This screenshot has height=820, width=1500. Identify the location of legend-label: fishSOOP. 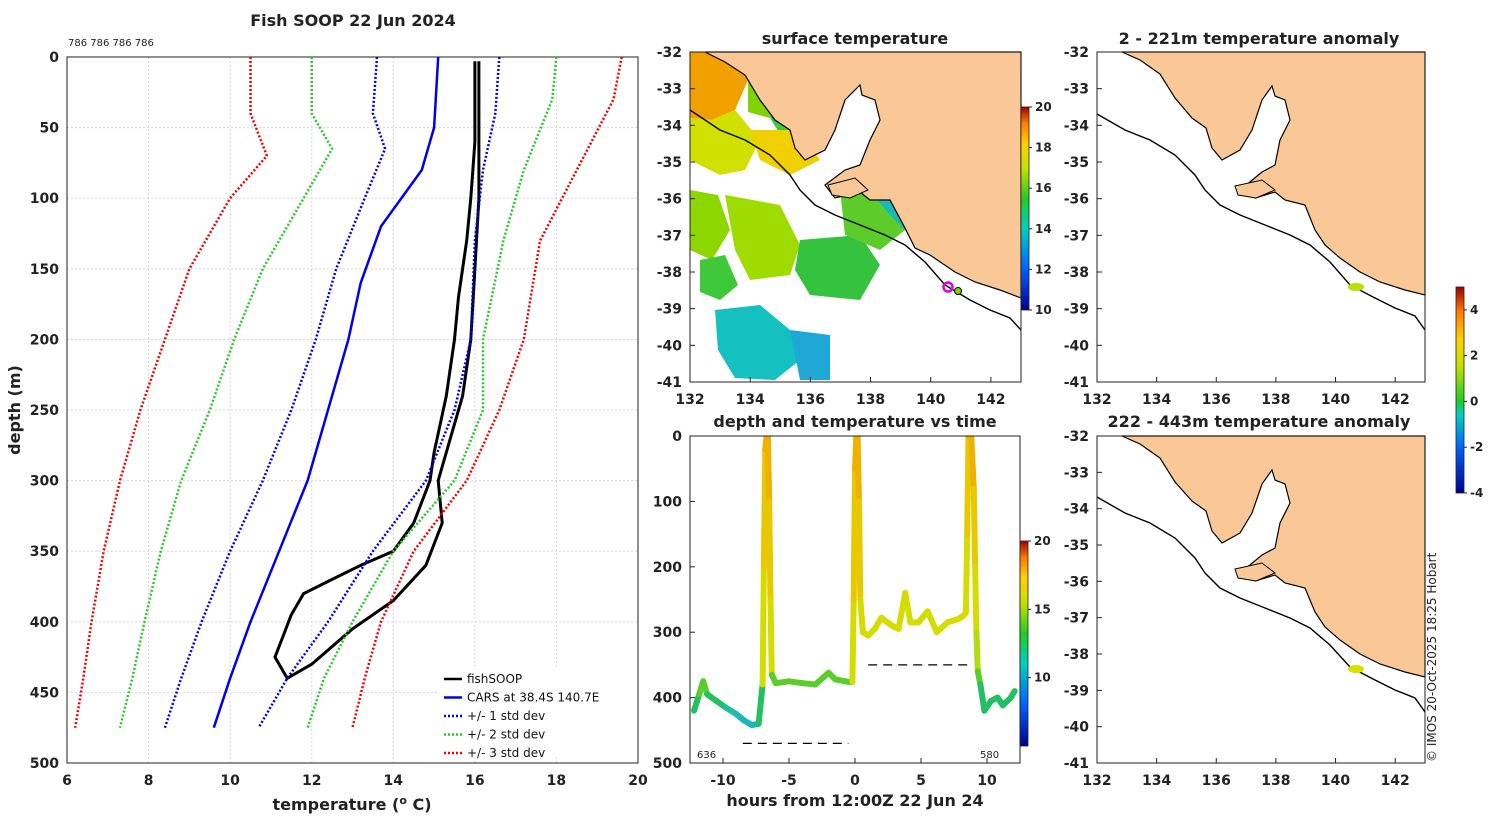
(494, 679).